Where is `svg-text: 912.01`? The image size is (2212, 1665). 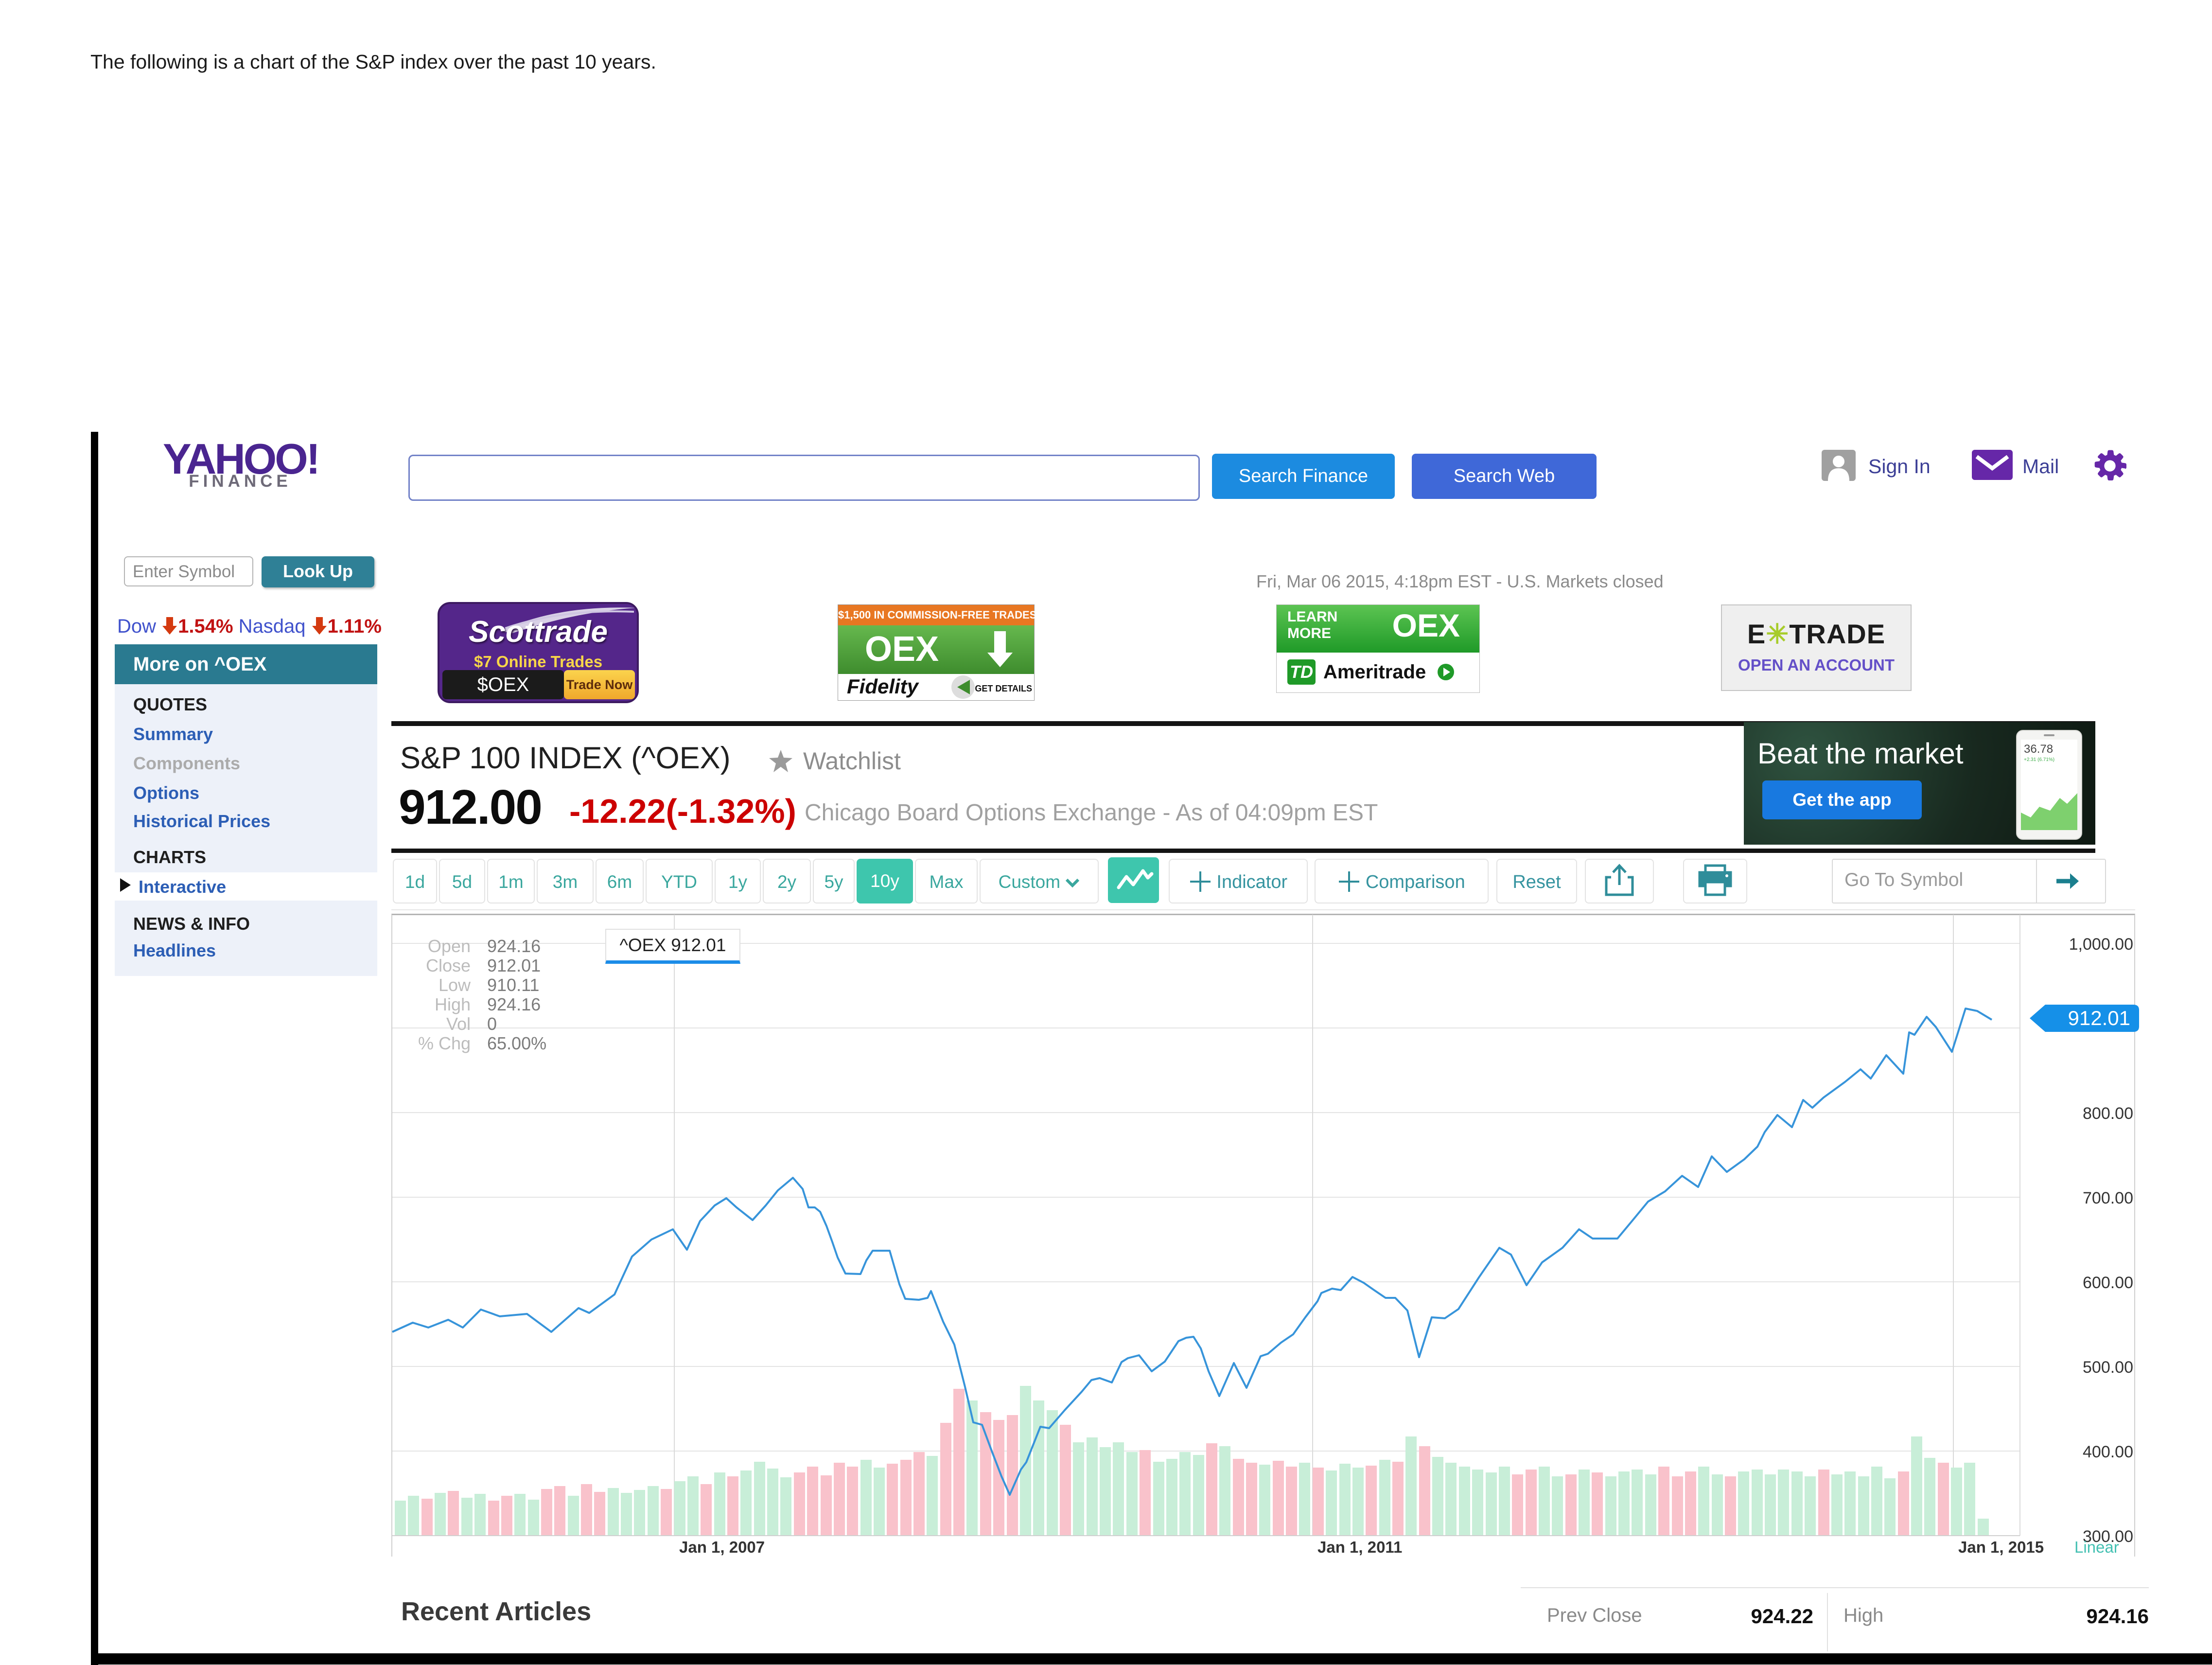
svg-text: 912.01 is located at coordinates (2099, 1018).